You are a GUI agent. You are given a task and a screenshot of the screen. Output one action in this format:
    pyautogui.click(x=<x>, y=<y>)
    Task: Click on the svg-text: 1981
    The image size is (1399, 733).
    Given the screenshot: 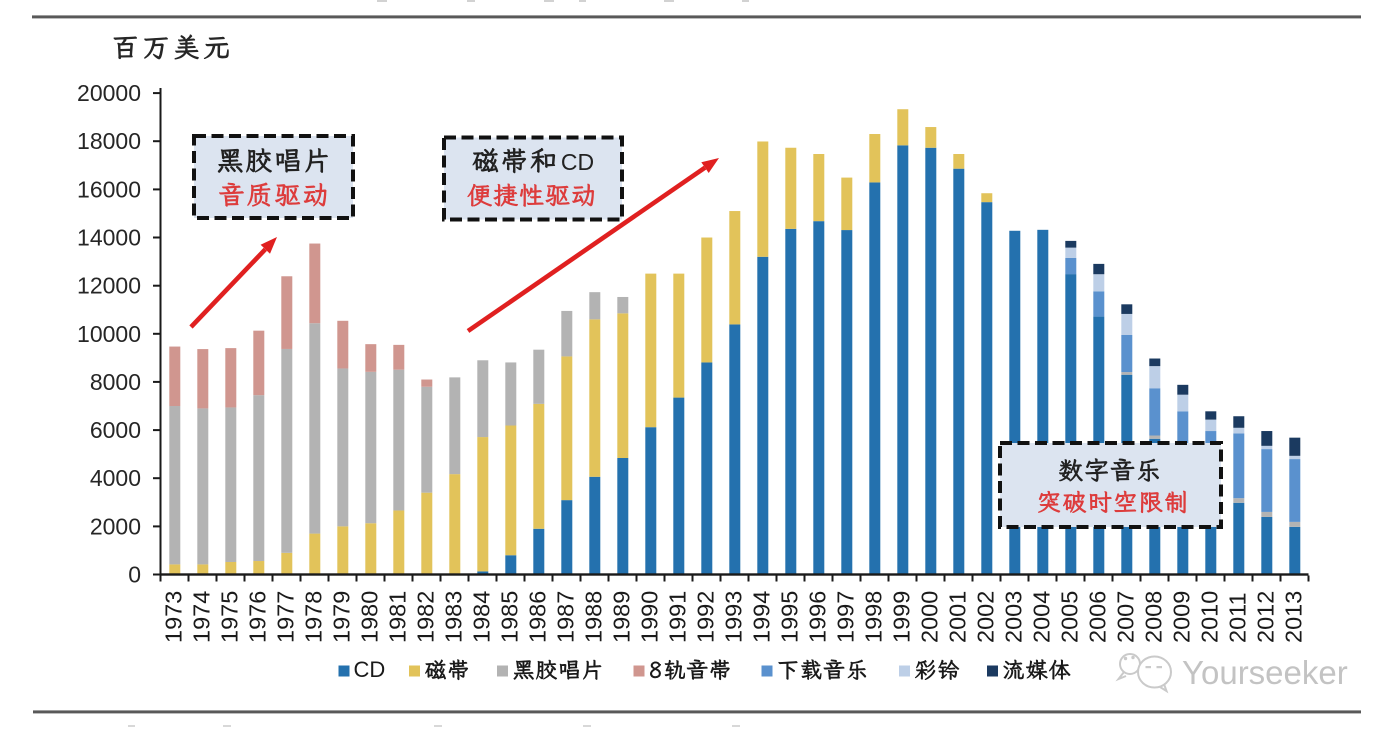 What is the action you would take?
    pyautogui.click(x=397, y=617)
    